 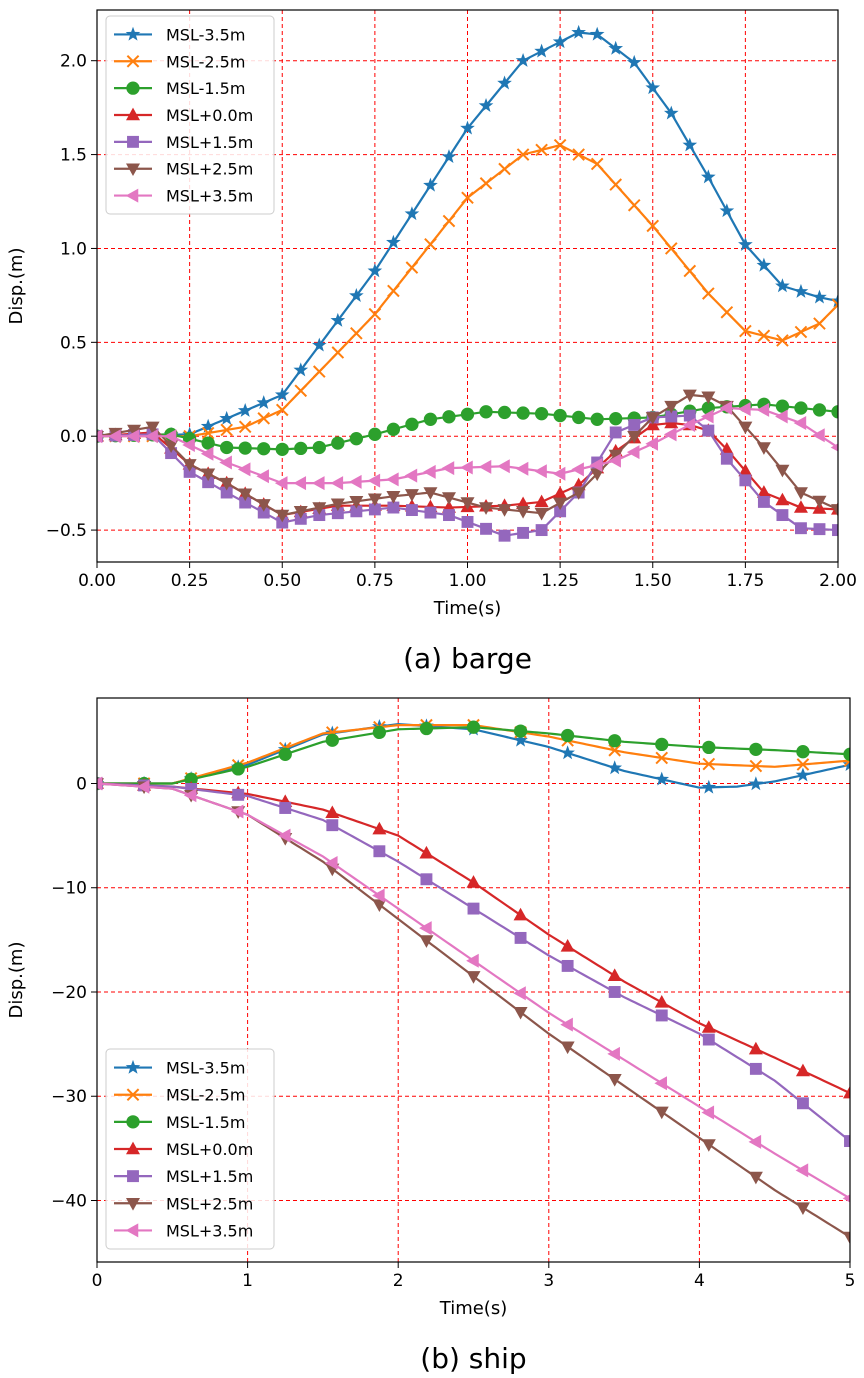 What do you see at coordinates (209, 1230) in the screenshot?
I see `legend-label: MSL+3.5m` at bounding box center [209, 1230].